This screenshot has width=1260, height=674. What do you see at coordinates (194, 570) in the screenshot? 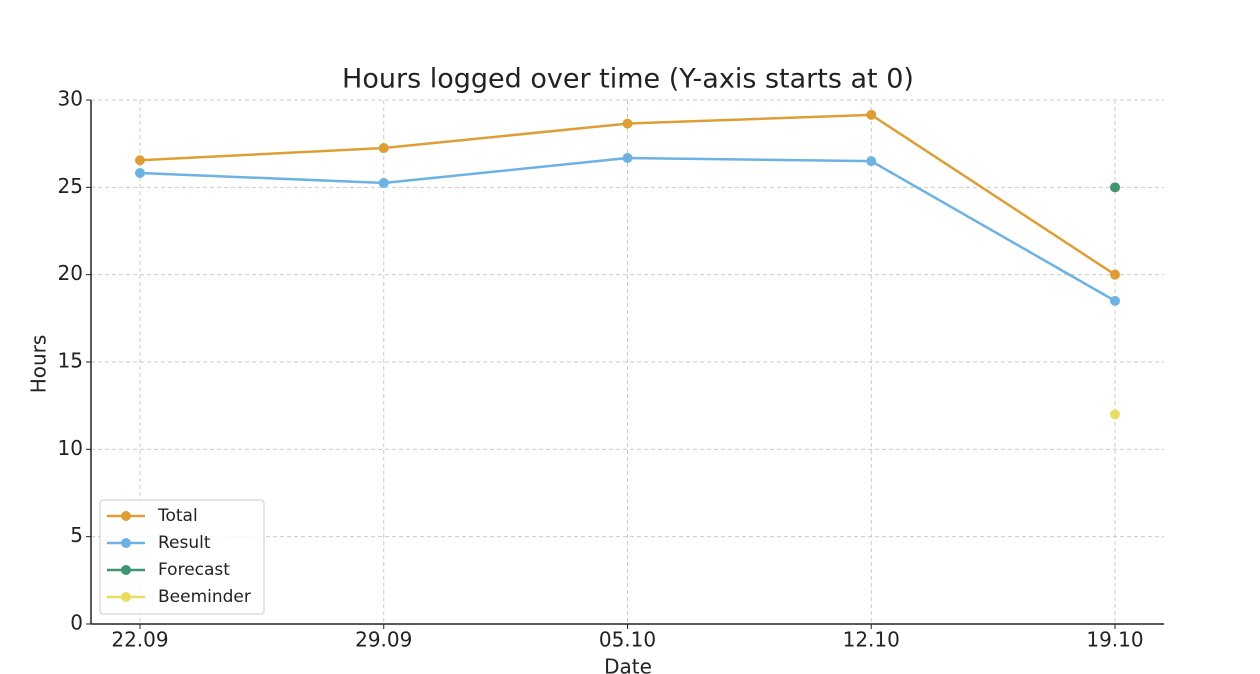
I see `legend-label: Forecast` at bounding box center [194, 570].